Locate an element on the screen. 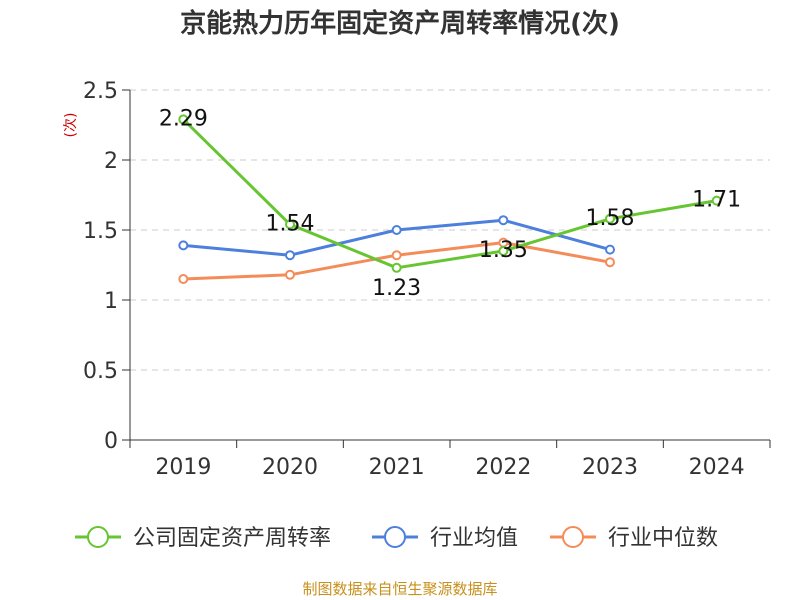 This screenshot has width=800, height=600. data-label: 2.29 is located at coordinates (183, 118).